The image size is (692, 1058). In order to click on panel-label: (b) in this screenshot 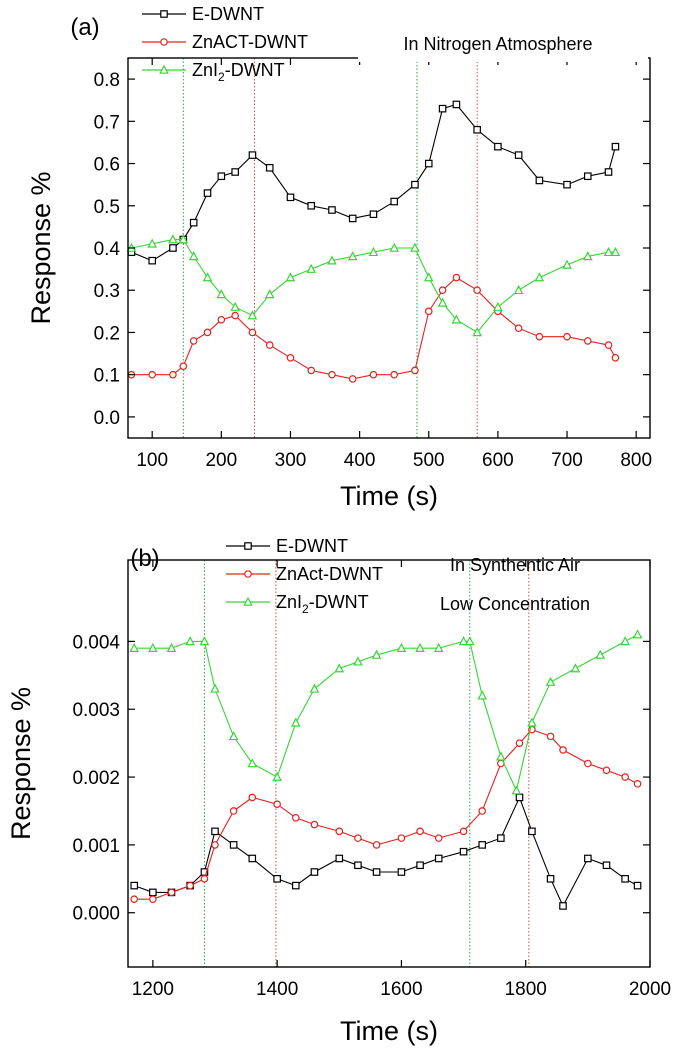, I will do `click(144, 558)`.